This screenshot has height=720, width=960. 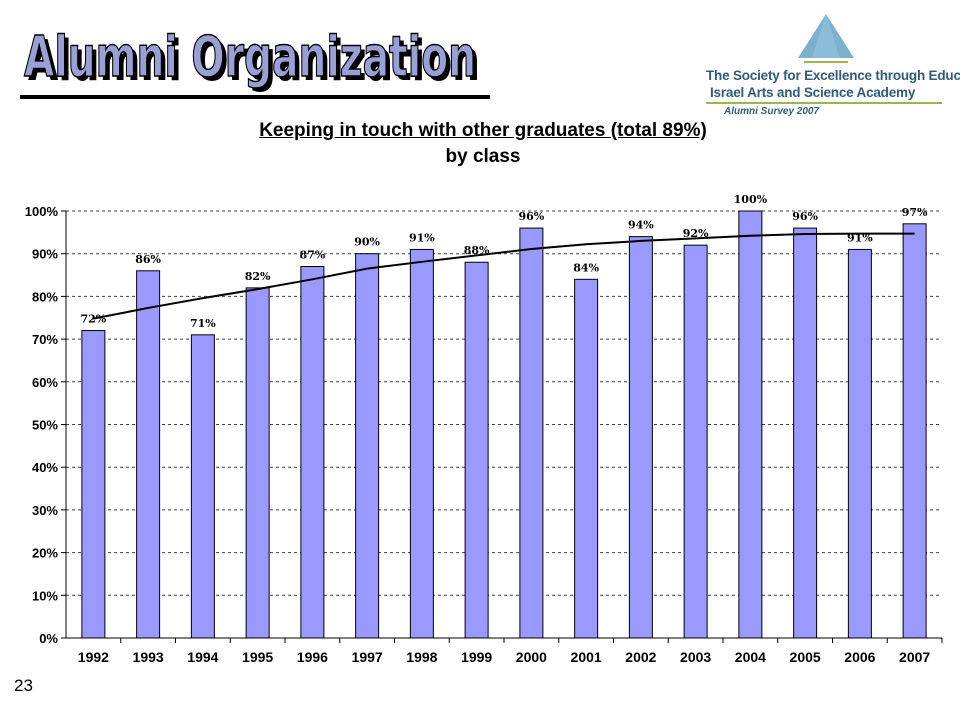 I want to click on y-tick-label: 40%, so click(x=45, y=467).